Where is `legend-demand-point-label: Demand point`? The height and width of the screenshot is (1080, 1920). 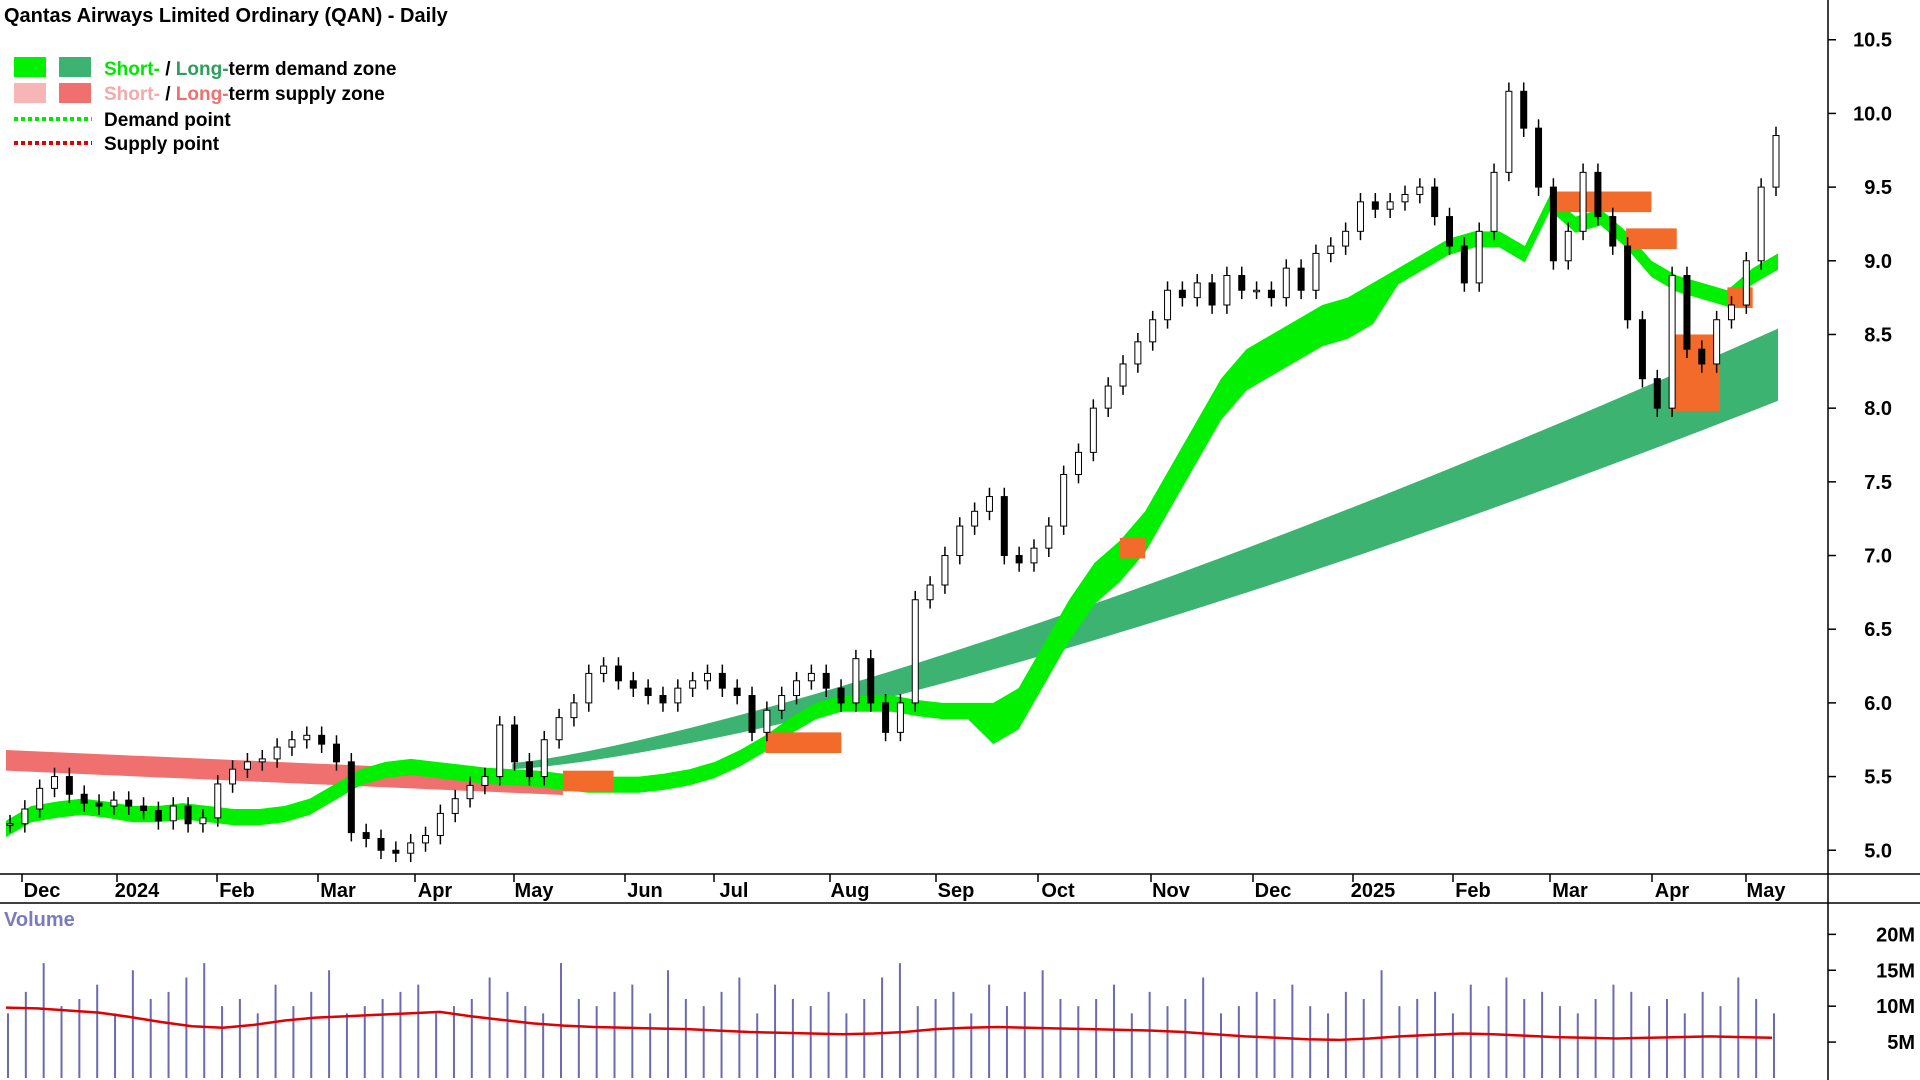 legend-demand-point-label: Demand point is located at coordinates (167, 120).